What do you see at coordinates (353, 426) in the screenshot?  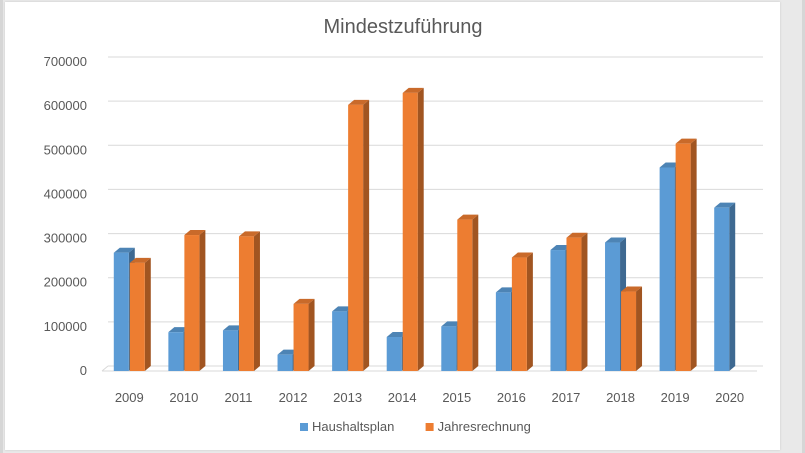 I see `legend-label: Haushaltsplan` at bounding box center [353, 426].